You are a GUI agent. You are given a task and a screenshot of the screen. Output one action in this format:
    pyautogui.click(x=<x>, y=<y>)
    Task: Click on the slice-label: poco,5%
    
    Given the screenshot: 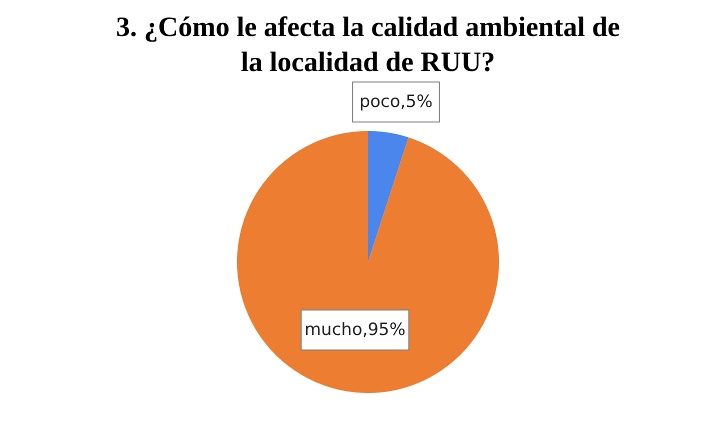 What is the action you would take?
    pyautogui.click(x=396, y=102)
    